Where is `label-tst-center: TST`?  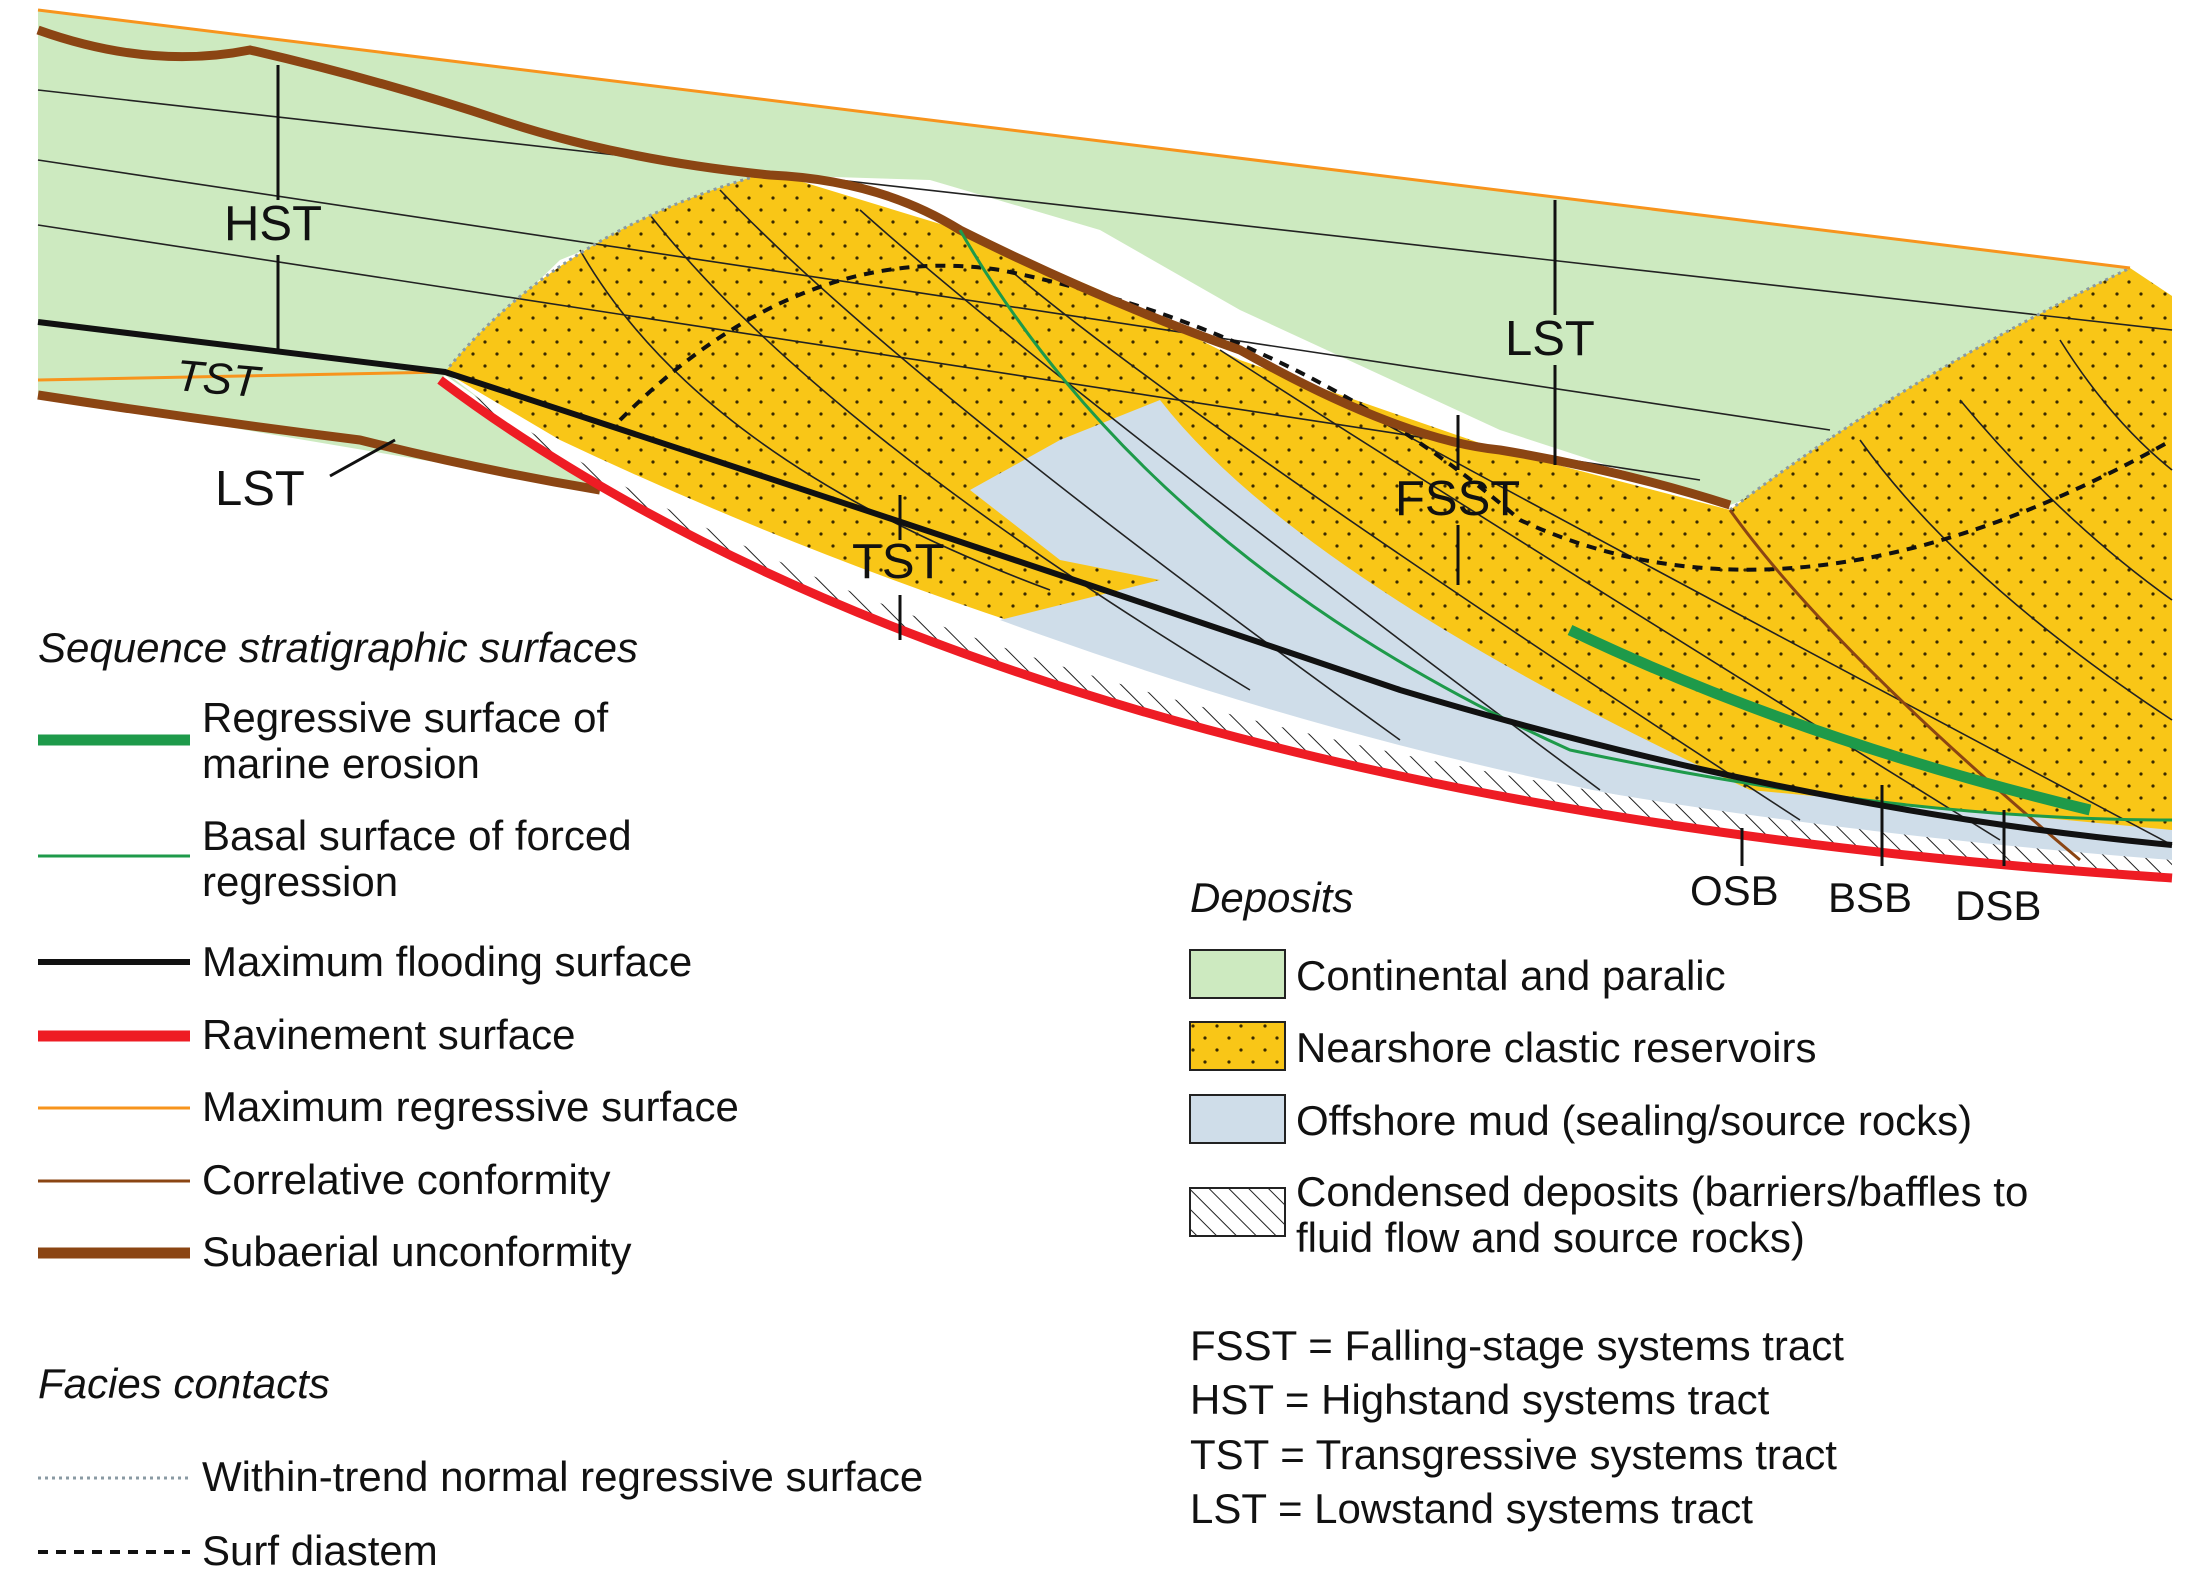
label-tst-center: TST is located at coordinates (898, 562).